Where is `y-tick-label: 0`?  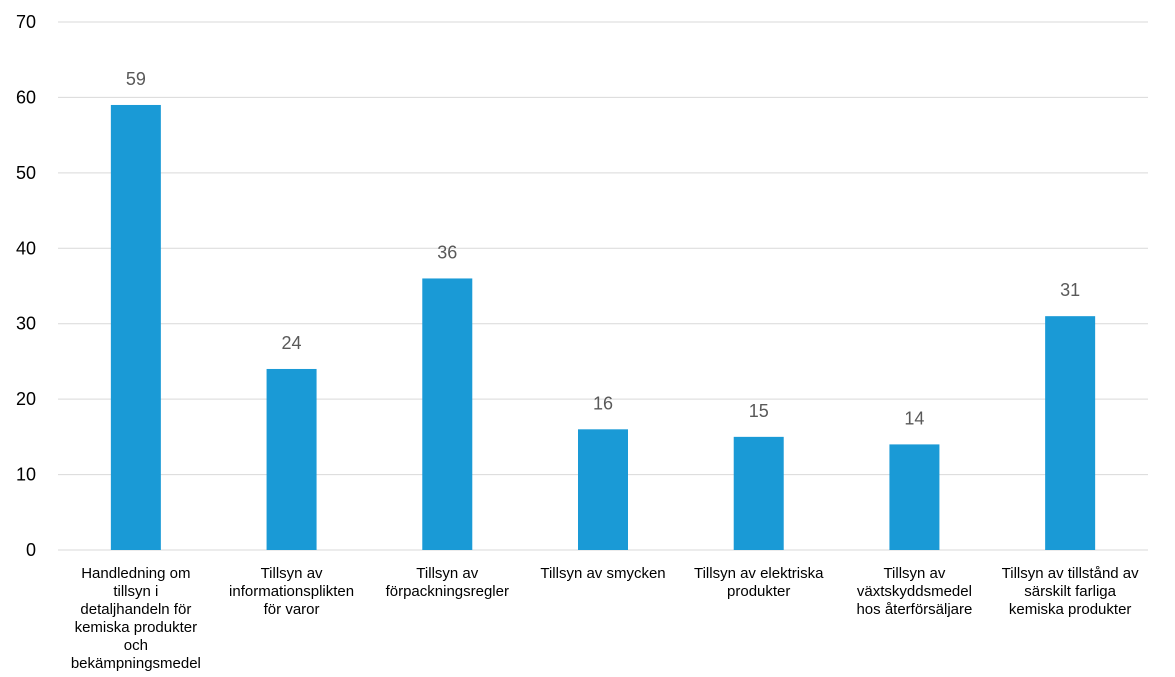 y-tick-label: 0 is located at coordinates (31, 550).